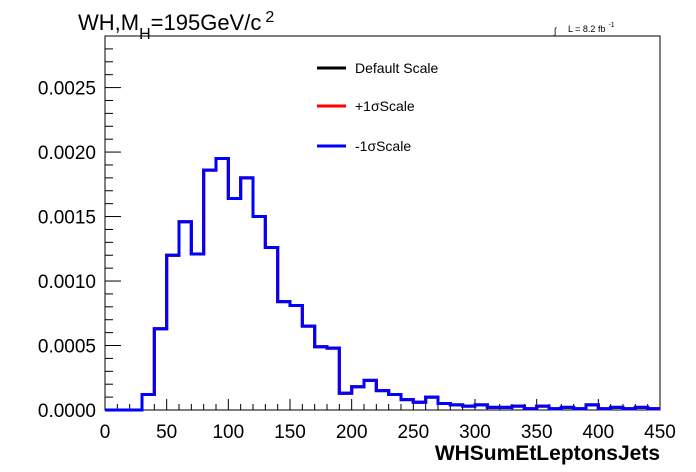 This screenshot has width=696, height=472. I want to click on x-tick-label: 350, so click(537, 432).